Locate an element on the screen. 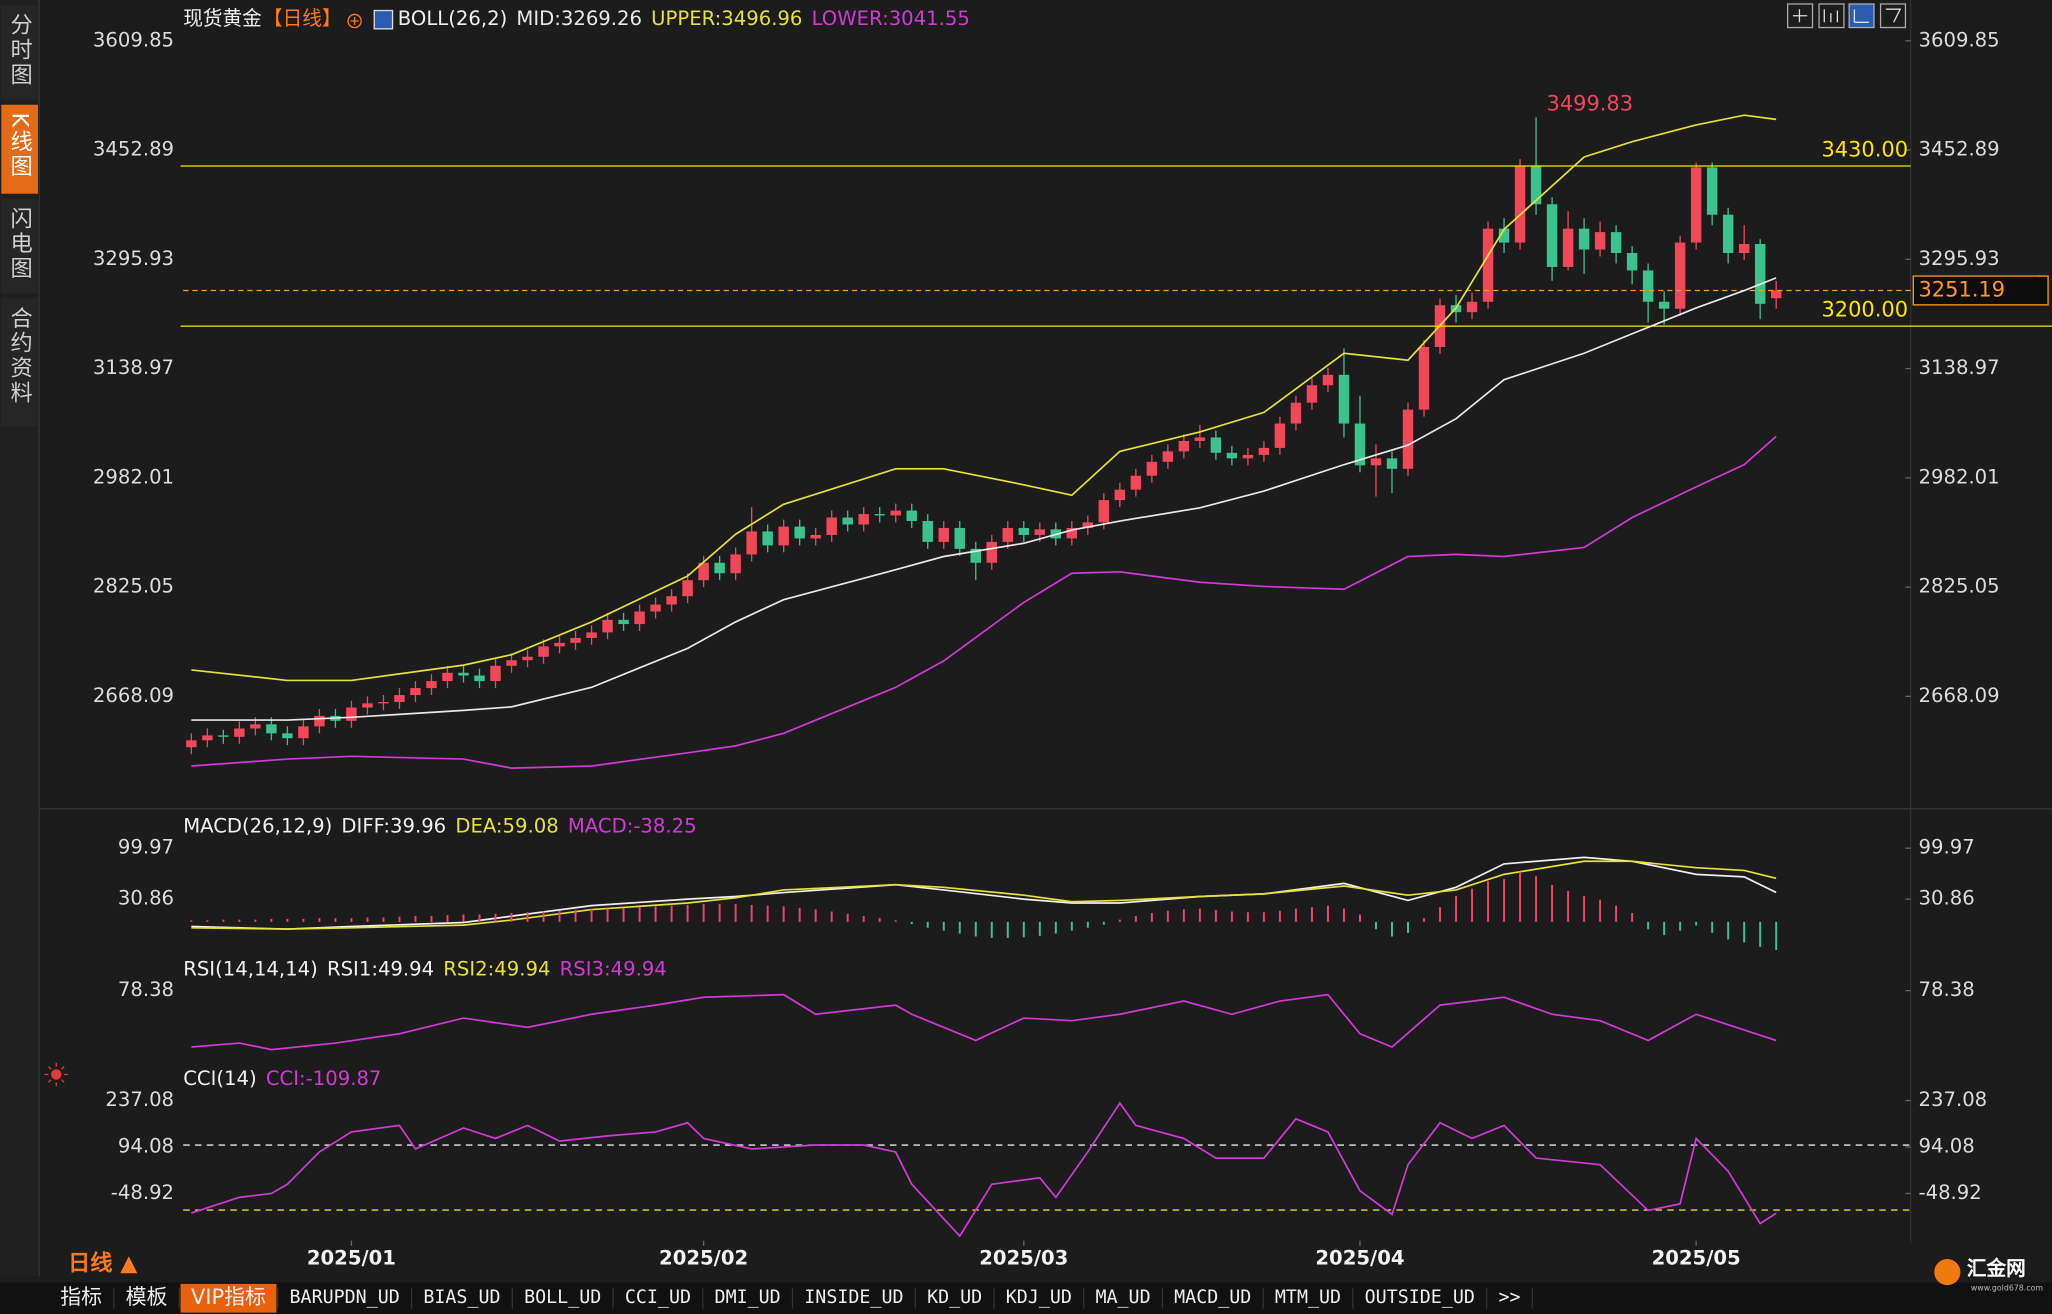 Image resolution: width=2052 pixels, height=1314 pixels. legend-entry: LOWER:3041.55 is located at coordinates (891, 18).